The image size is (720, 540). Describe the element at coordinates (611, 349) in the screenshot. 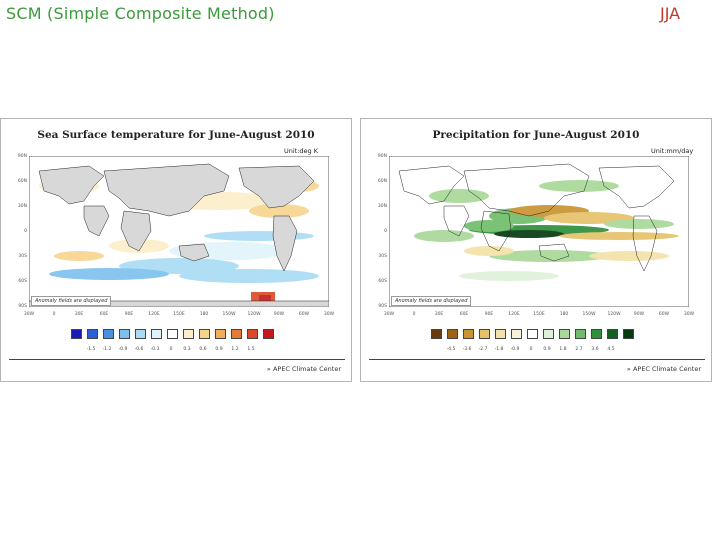

I see `colorbar-label: 4.5` at that location.